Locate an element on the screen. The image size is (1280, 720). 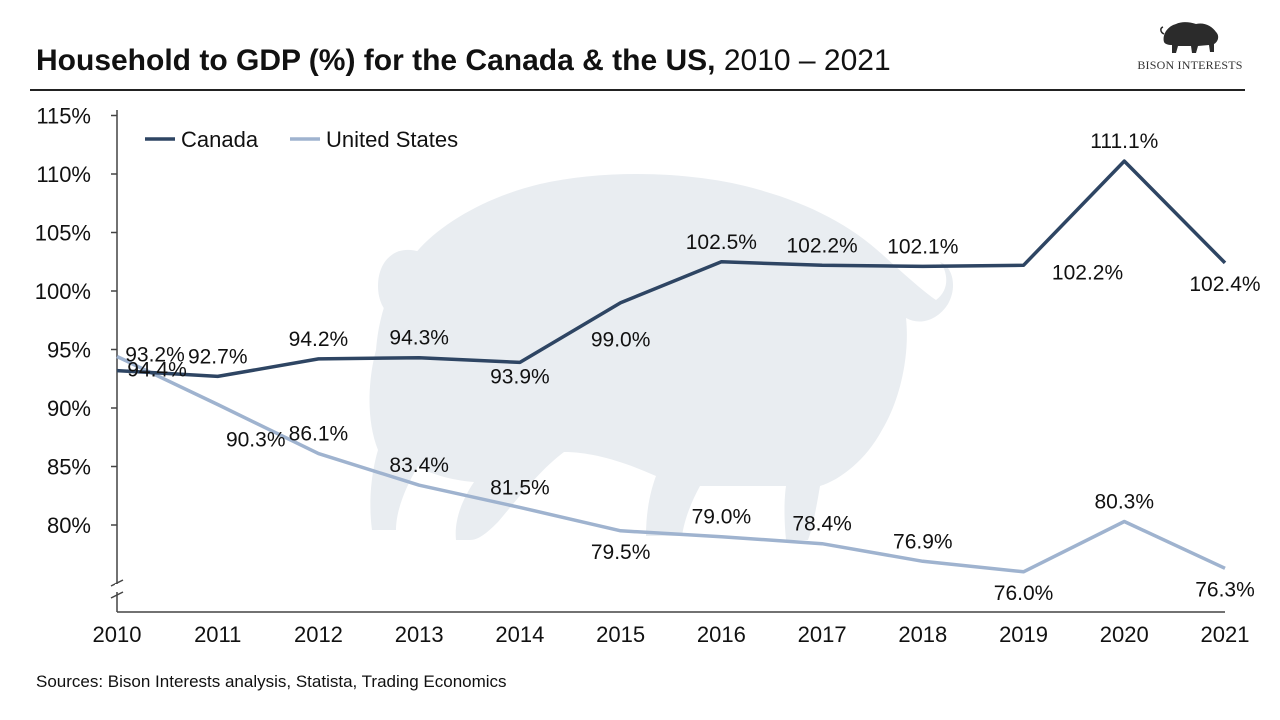
y-tick-label: 85% is located at coordinates (69, 467).